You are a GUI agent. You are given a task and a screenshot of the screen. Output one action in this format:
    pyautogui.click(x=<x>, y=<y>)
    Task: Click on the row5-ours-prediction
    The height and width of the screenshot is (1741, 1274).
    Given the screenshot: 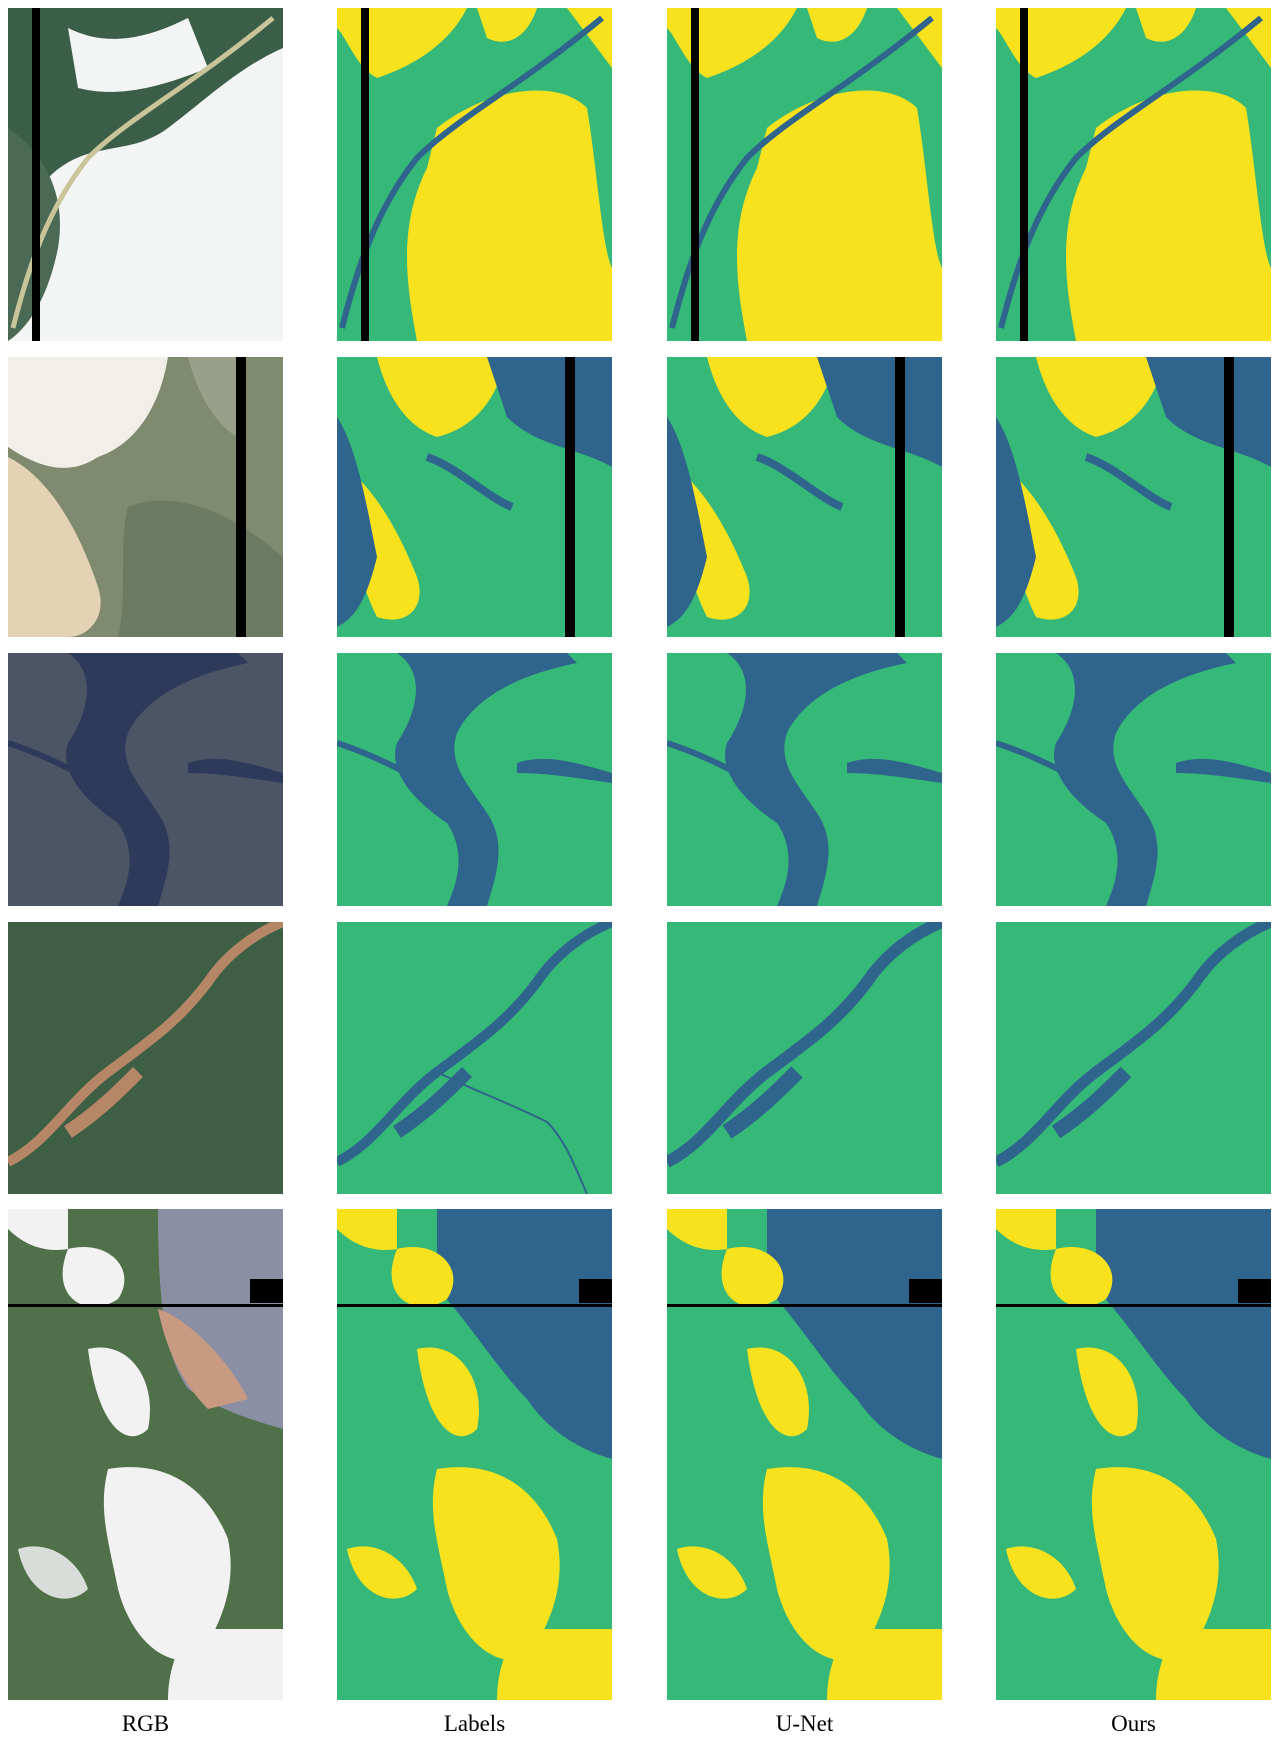 What is the action you would take?
    pyautogui.click(x=1133, y=1454)
    